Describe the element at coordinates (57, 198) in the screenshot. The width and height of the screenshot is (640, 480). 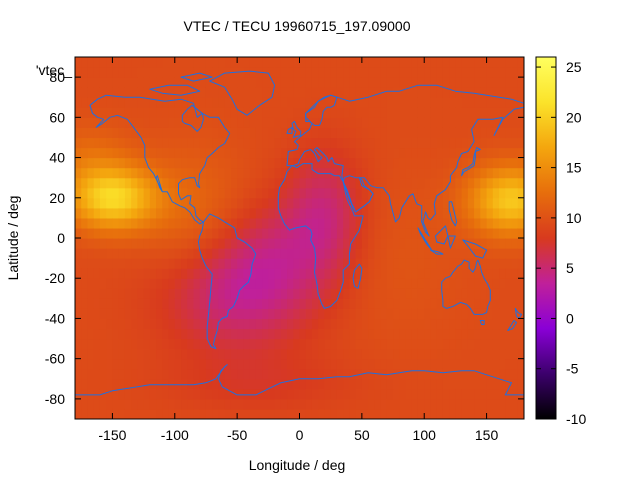
I see `y-tick-label: 20` at that location.